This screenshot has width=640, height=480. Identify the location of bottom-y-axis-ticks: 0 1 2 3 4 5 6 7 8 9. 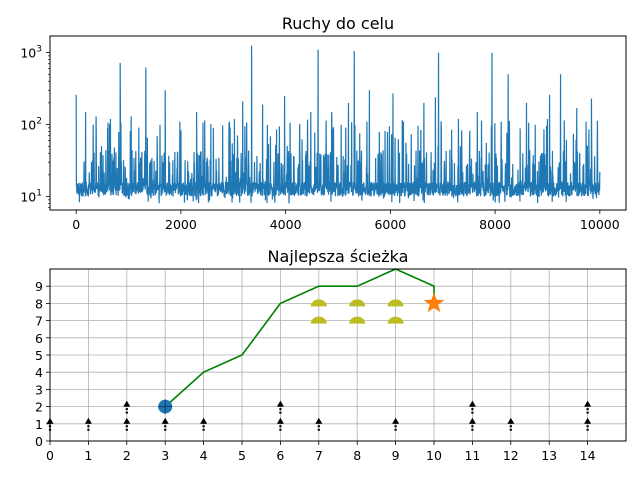
(42, 364).